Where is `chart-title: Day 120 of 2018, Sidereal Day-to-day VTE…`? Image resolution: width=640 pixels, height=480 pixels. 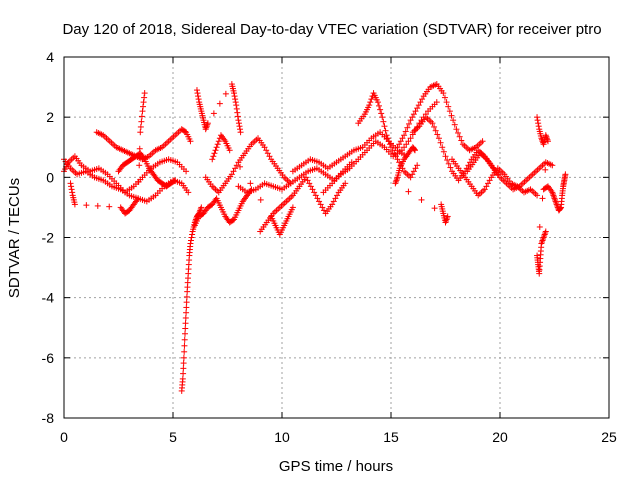
chart-title: Day 120 of 2018, Sidereal Day-to-day VTE… is located at coordinates (331, 29).